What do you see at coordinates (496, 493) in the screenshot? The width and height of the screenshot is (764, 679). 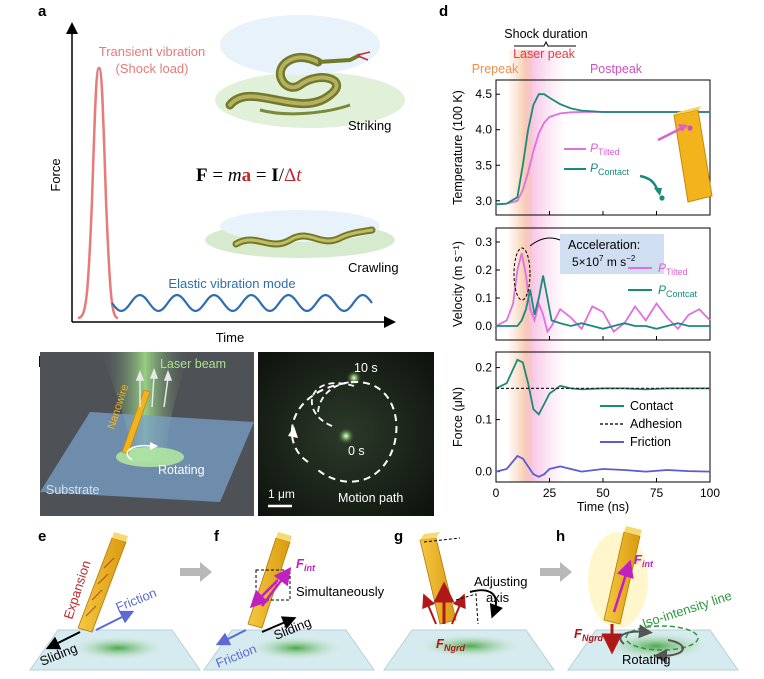 I see `chart-2-xtick-label-0: 0` at bounding box center [496, 493].